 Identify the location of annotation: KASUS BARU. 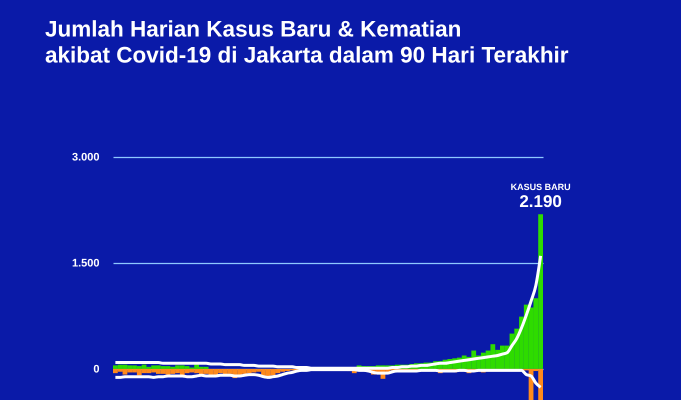
(540, 187).